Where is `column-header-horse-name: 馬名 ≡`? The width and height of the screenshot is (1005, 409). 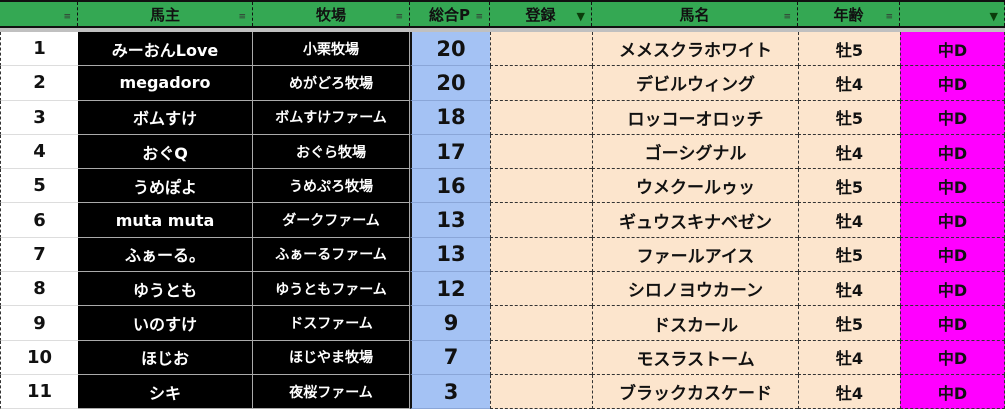
column-header-horse-name: 馬名 ≡ is located at coordinates (695, 14).